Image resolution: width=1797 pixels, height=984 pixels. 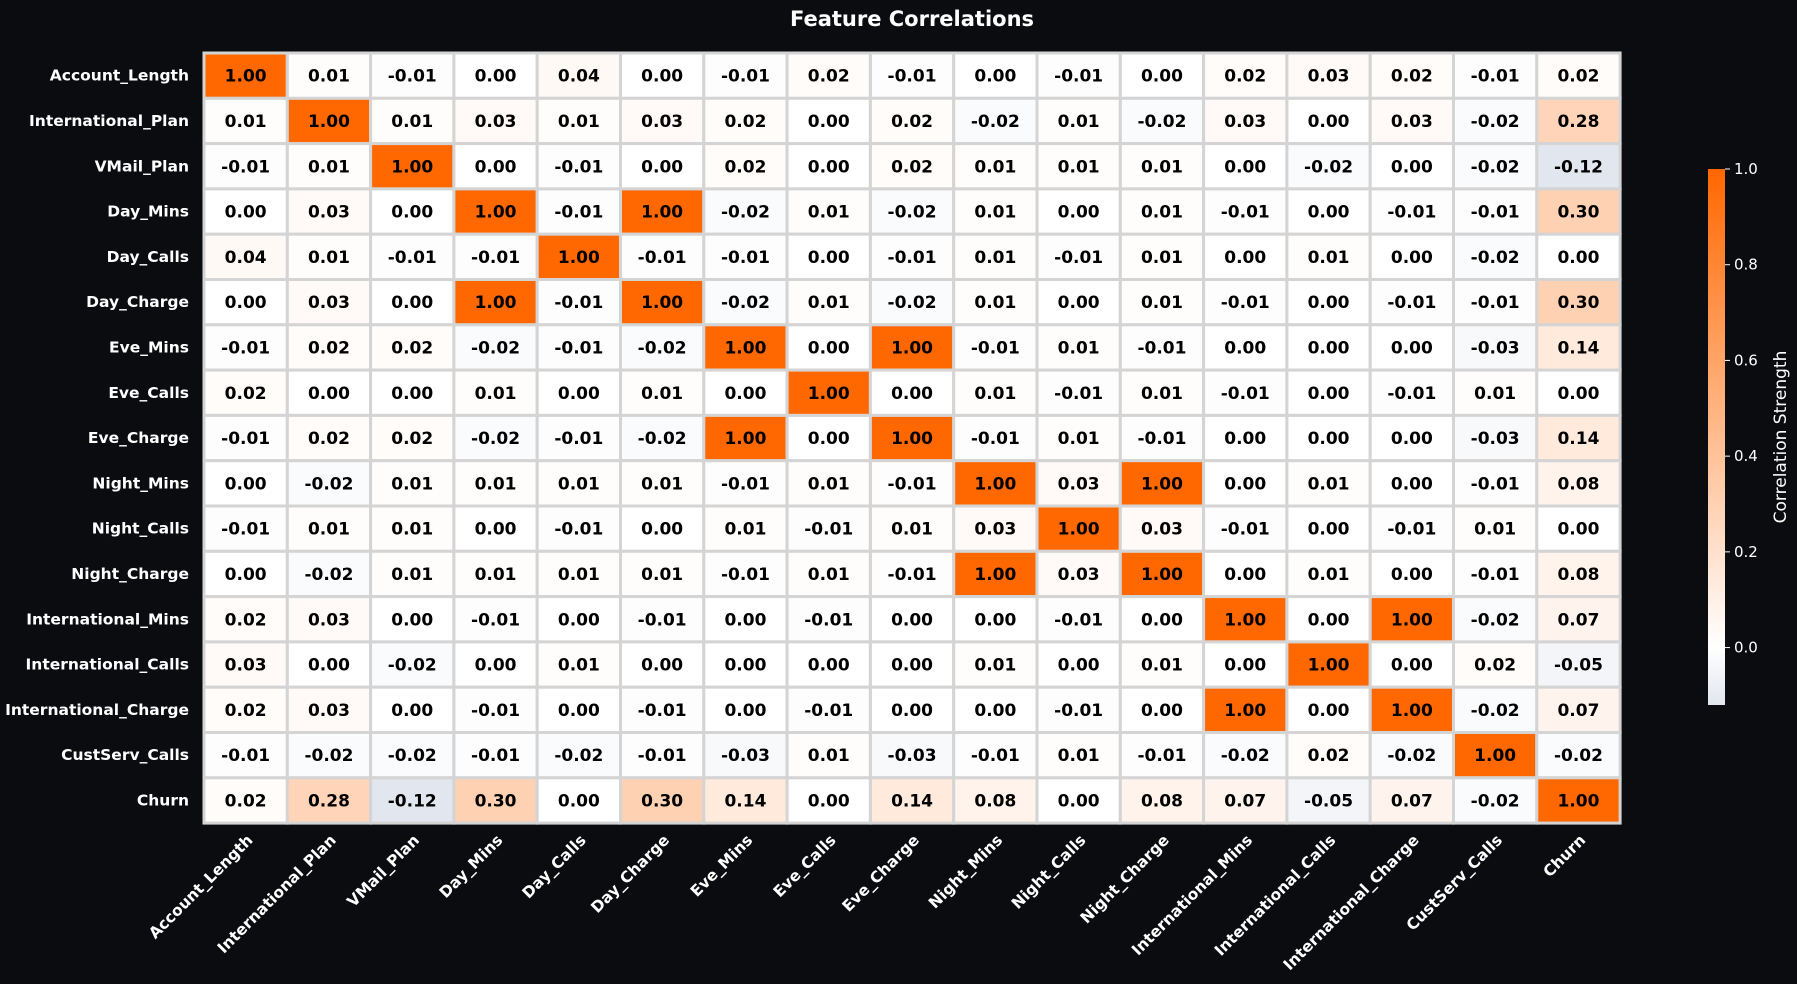 I want to click on column-label: Night_Charge, so click(x=1125, y=879).